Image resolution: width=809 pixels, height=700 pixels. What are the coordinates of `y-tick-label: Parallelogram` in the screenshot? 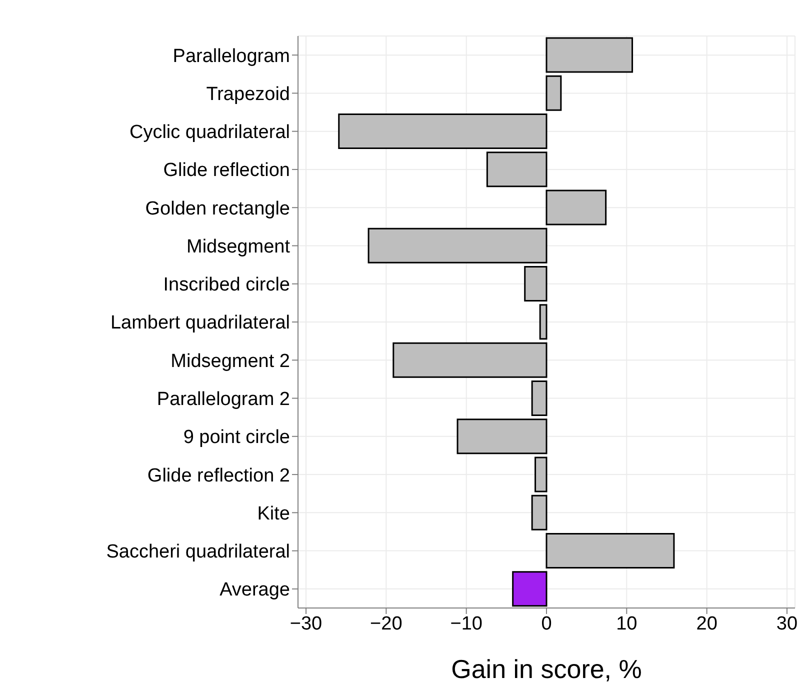 It's located at (231, 56).